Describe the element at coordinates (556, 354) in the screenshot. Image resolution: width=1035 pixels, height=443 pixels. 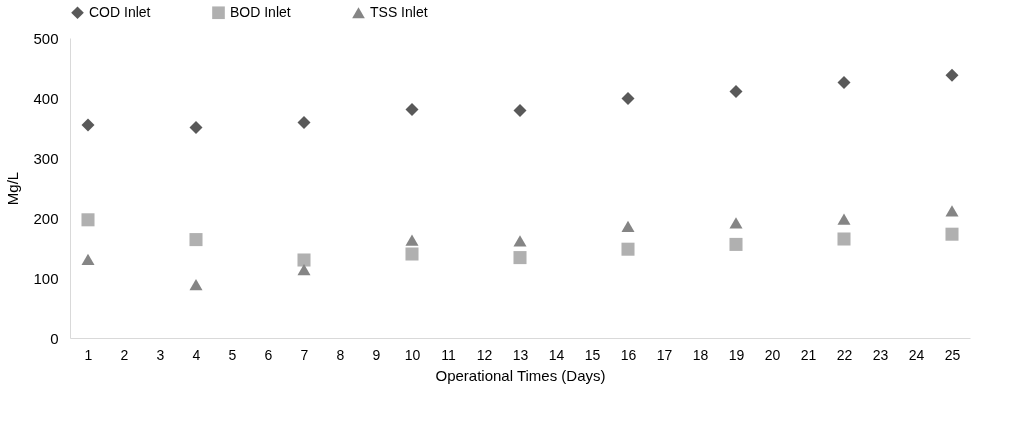
I see `x-tick-label: 14` at that location.